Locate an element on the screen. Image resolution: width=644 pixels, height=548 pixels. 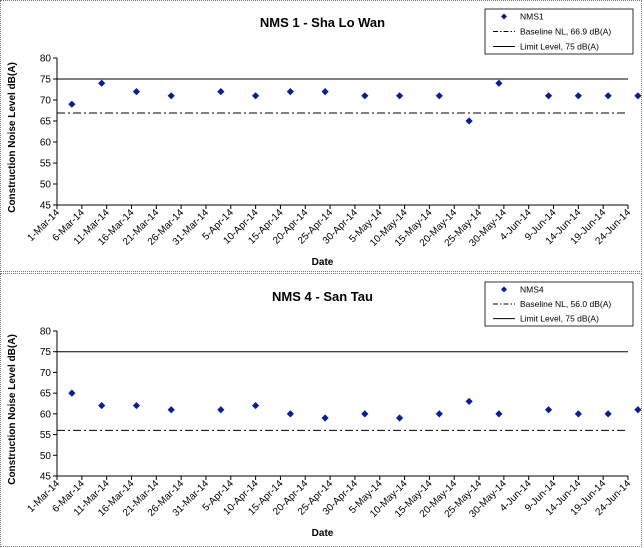
legend-label: NMS4 is located at coordinates (532, 289).